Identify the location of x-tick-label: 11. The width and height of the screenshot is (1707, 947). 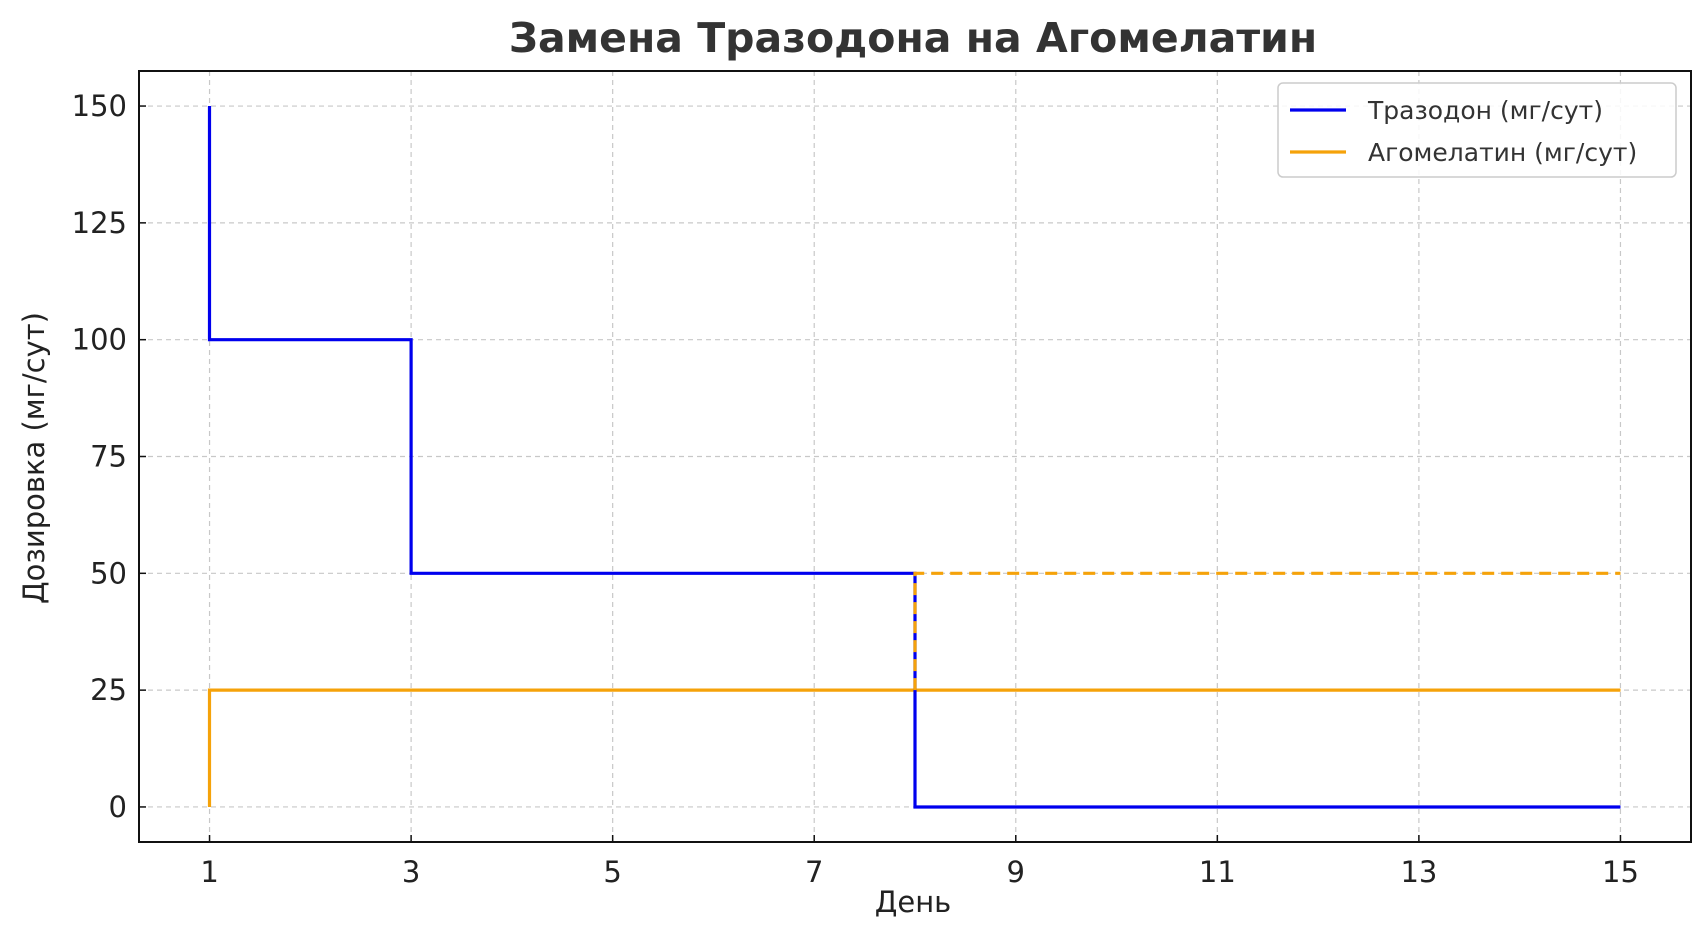
(1217, 872).